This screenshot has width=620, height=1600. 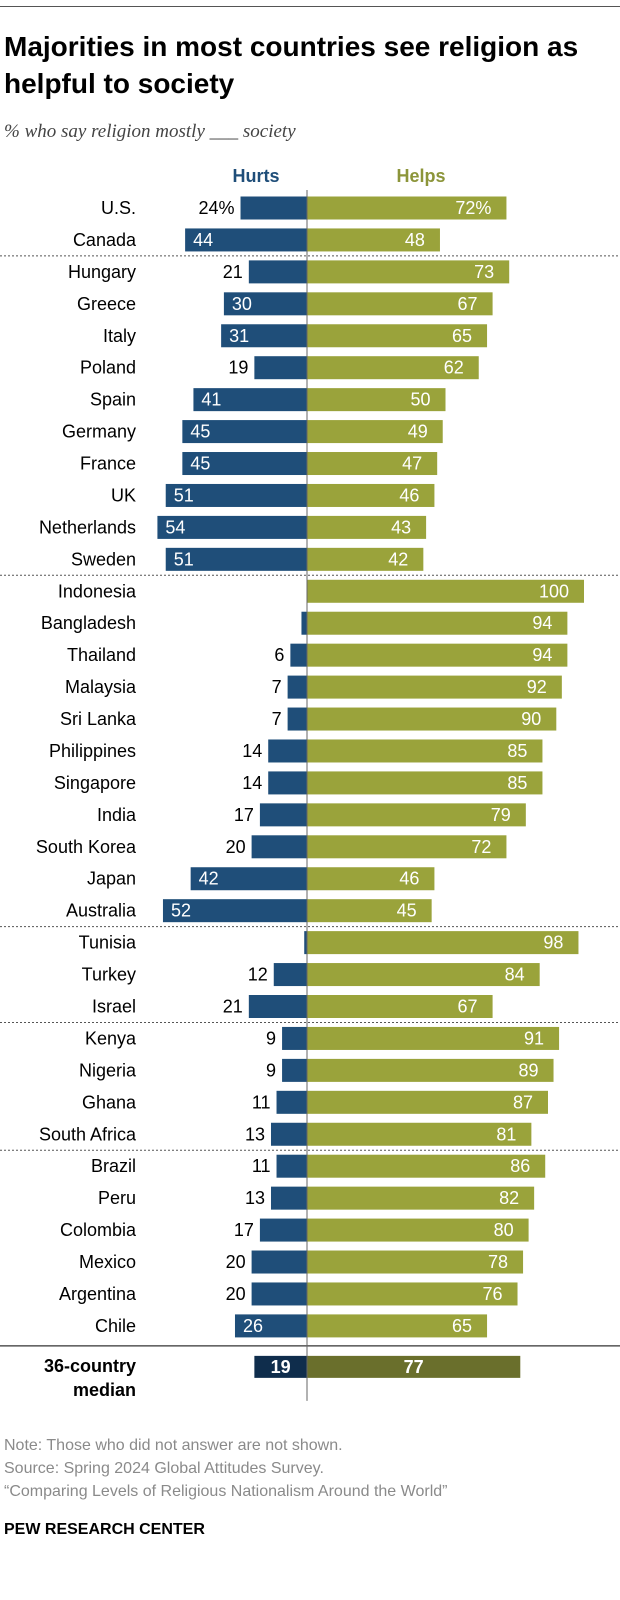 What do you see at coordinates (113, 400) in the screenshot?
I see `country-label: Spain` at bounding box center [113, 400].